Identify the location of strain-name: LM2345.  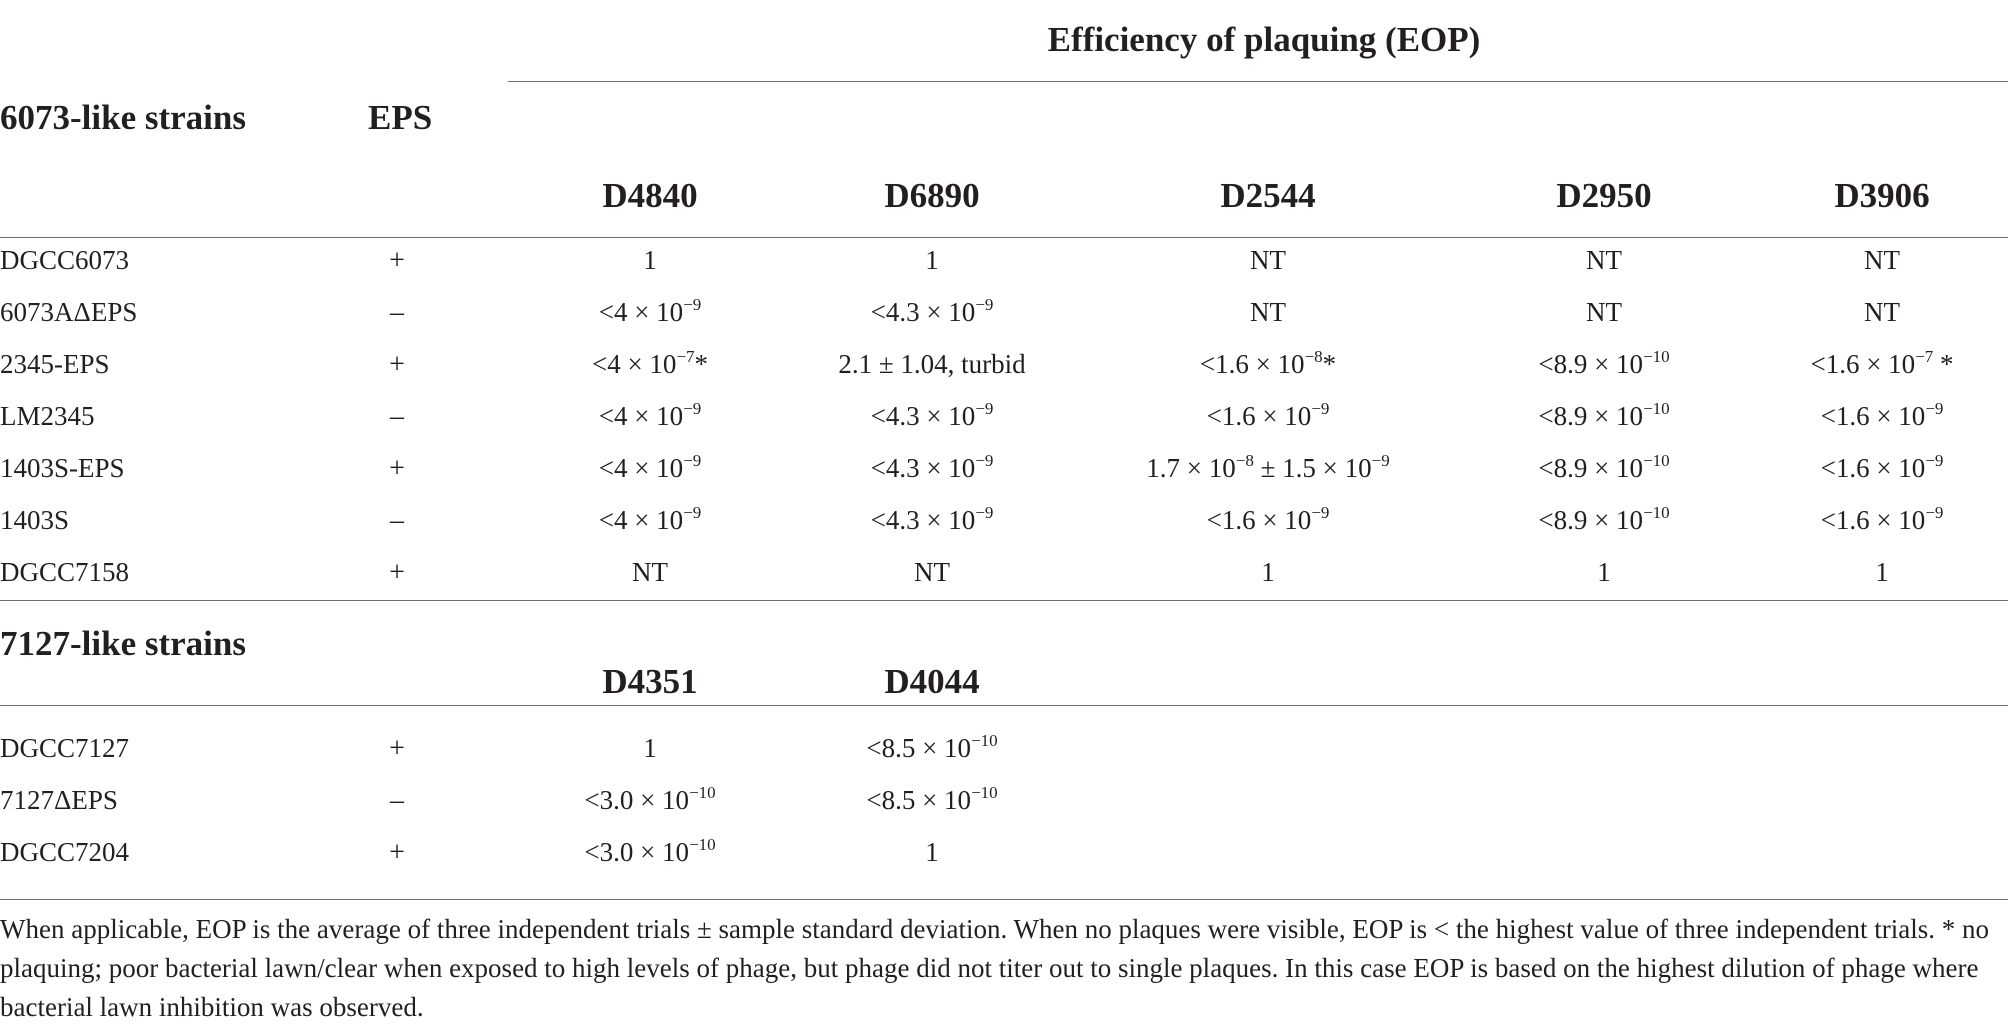
(47, 416).